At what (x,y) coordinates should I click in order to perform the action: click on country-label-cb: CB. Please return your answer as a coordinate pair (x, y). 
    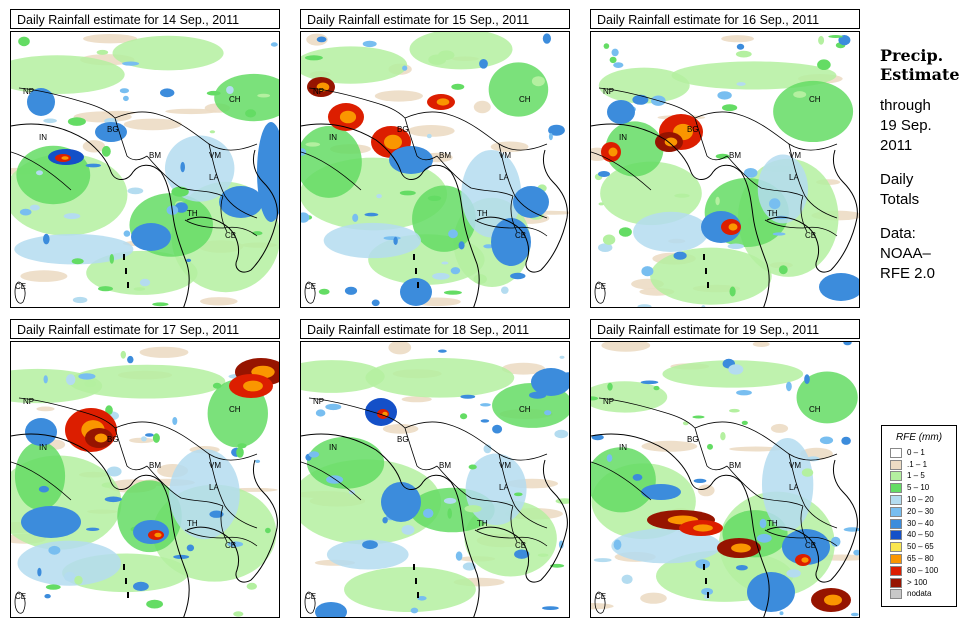
    Looking at the image, I should click on (230, 235).